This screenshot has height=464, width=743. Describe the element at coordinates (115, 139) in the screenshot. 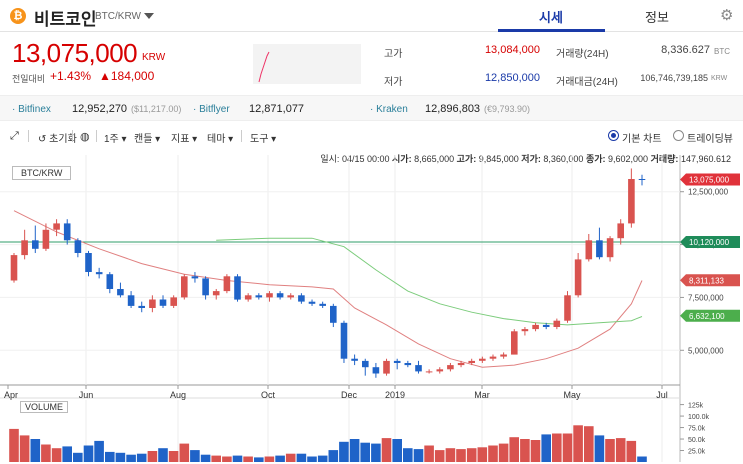

I see `period-dropdown: 1주 ▾` at that location.